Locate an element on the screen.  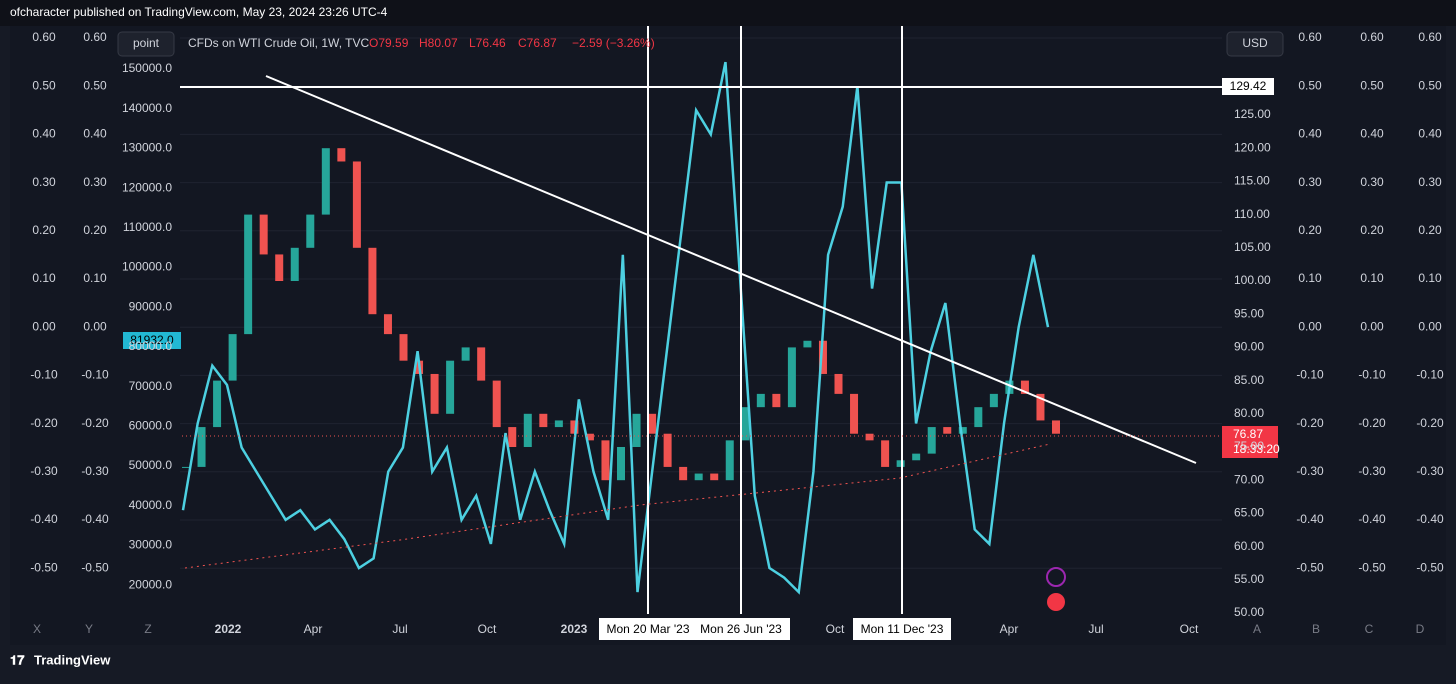
dotted-ma is located at coordinates (617, 506).